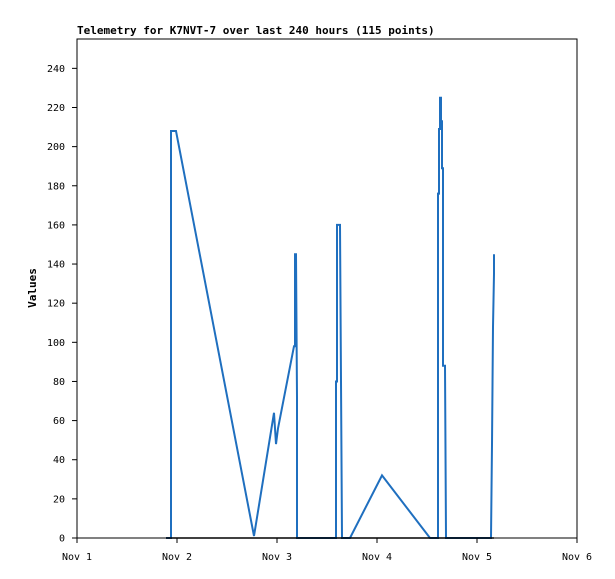 The height and width of the screenshot is (579, 615). I want to click on y-tick-label: 120, so click(56, 304).